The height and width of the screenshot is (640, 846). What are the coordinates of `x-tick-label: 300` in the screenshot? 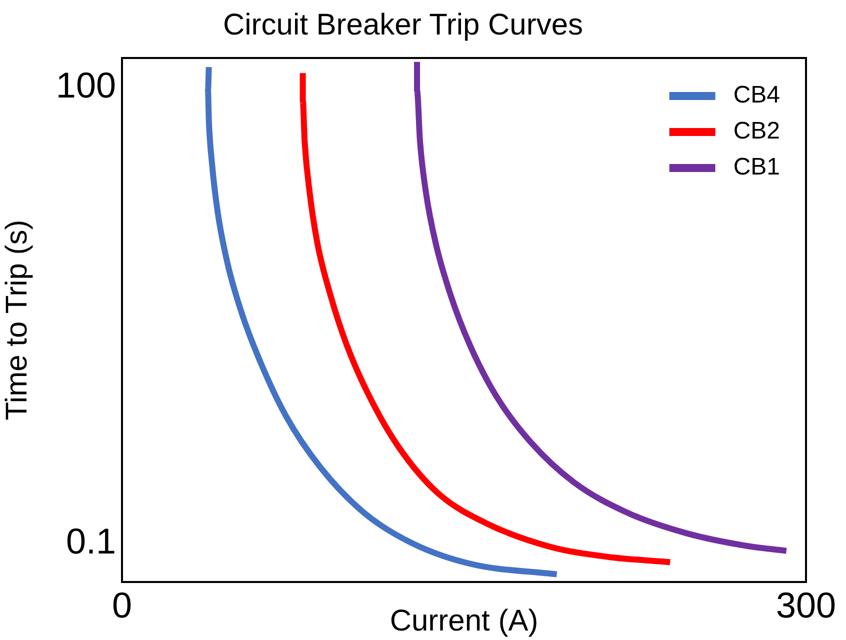 It's located at (806, 605).